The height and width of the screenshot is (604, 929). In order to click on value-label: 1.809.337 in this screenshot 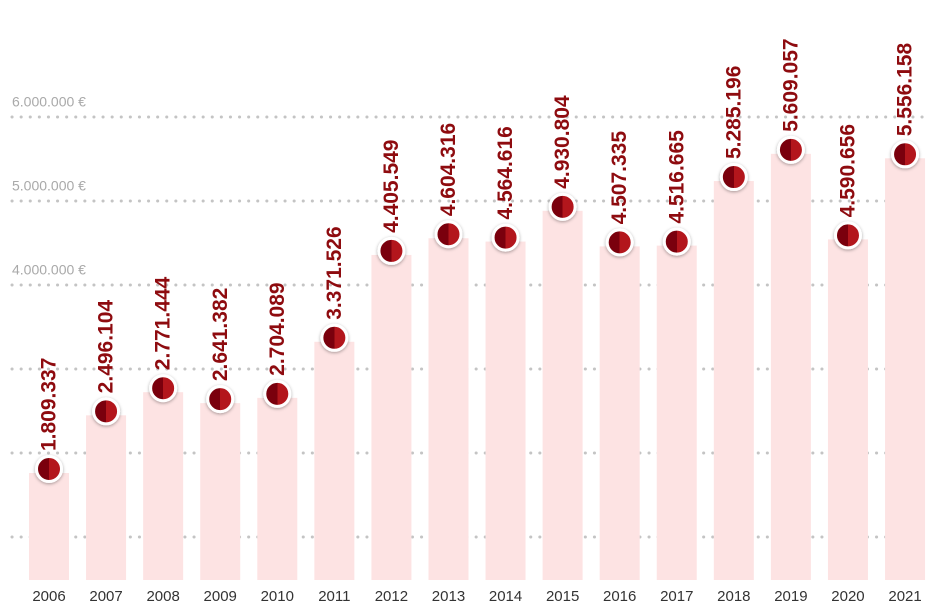, I will do `click(49, 404)`.